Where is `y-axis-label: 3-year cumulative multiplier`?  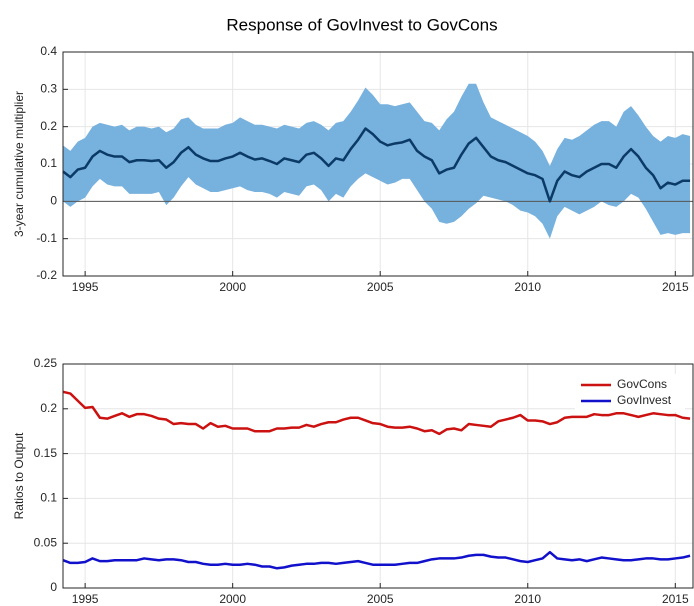 y-axis-label: 3-year cumulative multiplier is located at coordinates (19, 164).